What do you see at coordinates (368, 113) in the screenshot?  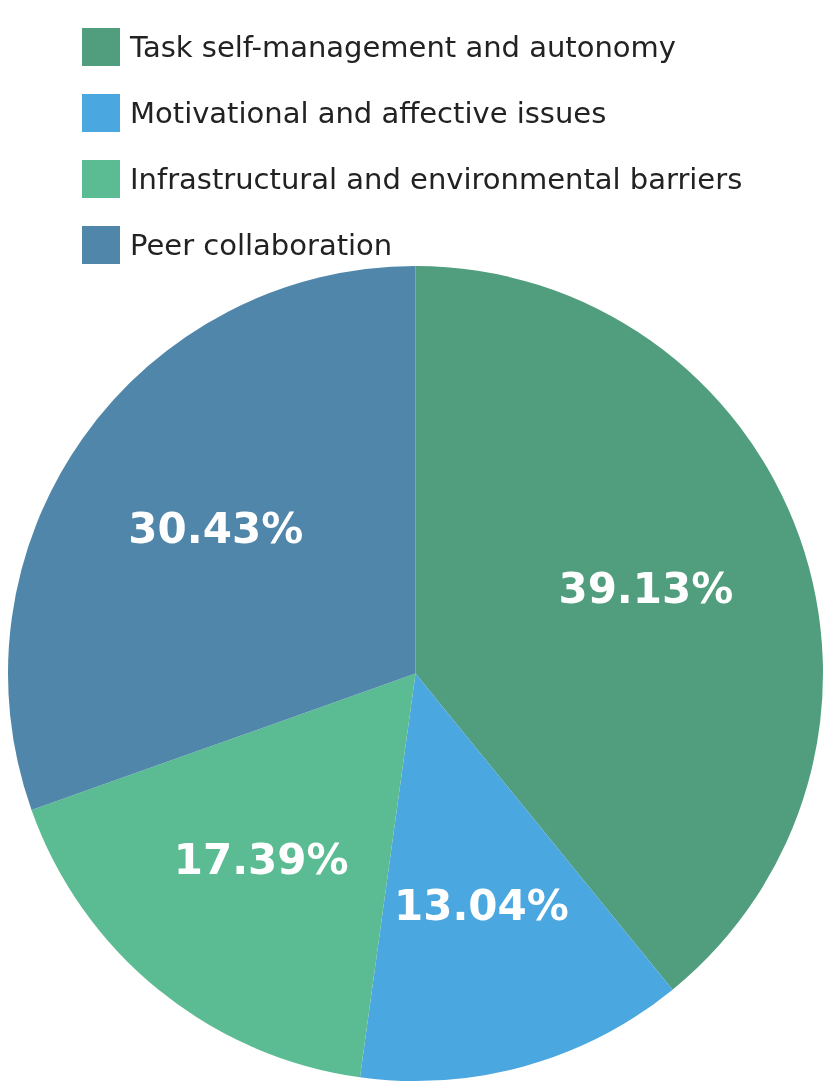 I see `legend-label: Motivational and affective issues` at bounding box center [368, 113].